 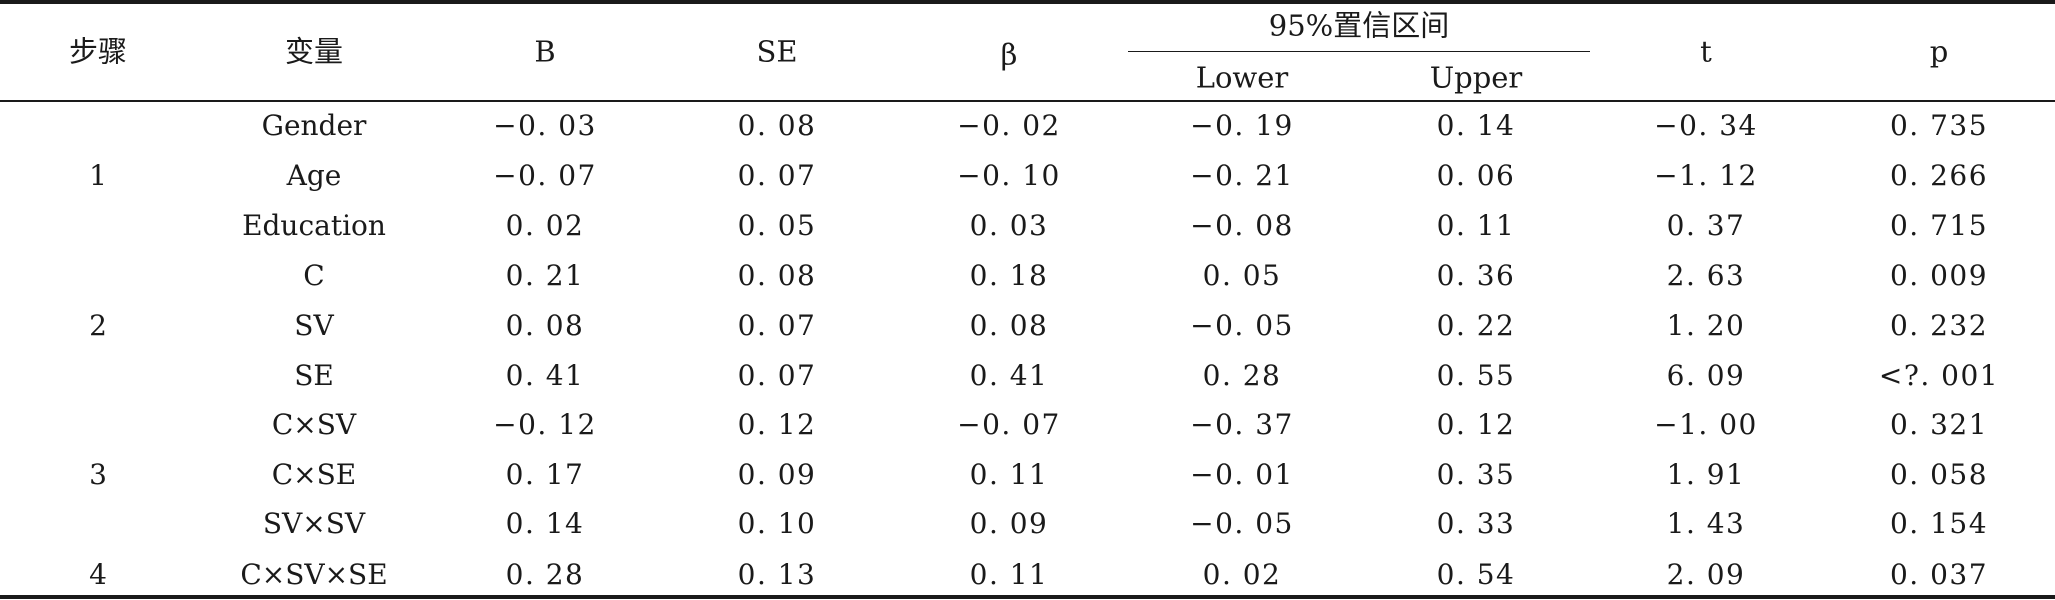 I want to click on t-cell: 1. 91, so click(x=1706, y=474).